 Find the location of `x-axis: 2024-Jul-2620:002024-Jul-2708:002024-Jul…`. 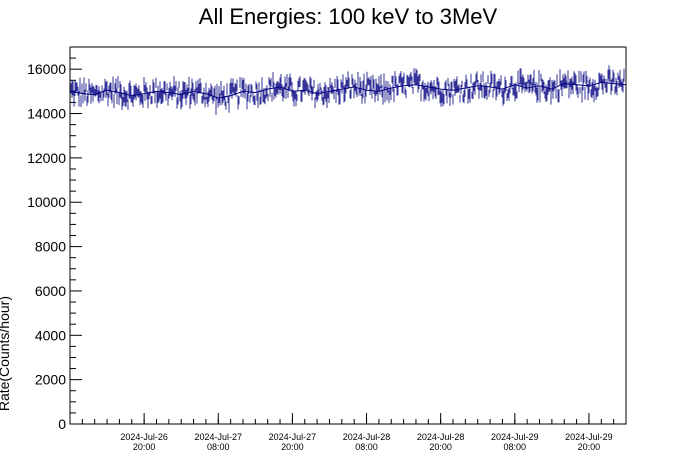

x-axis: 2024-Jul-2620:002024-Jul-2708:002024-Jul… is located at coordinates (348, 432).